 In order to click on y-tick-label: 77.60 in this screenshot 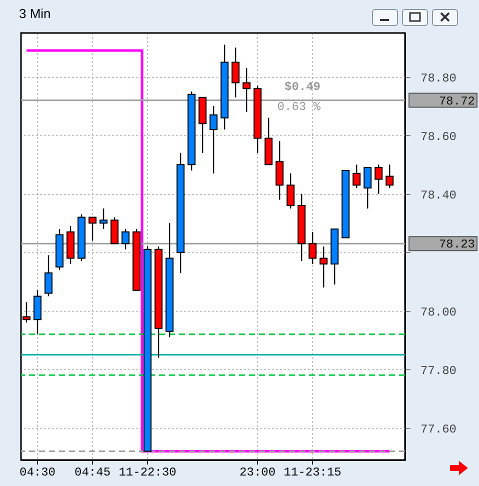, I will do `click(438, 429)`.